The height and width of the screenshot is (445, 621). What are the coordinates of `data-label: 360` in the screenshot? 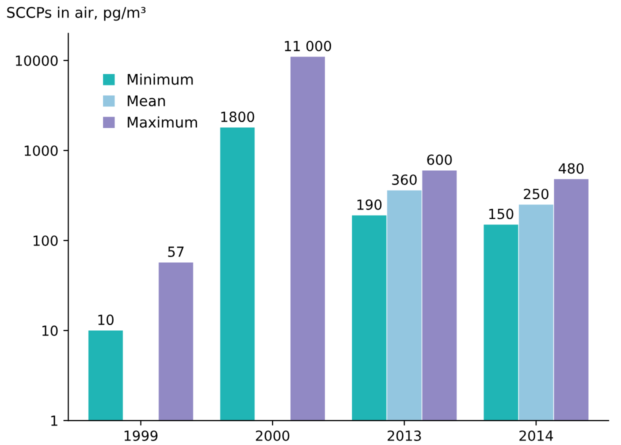 It's located at (404, 179).